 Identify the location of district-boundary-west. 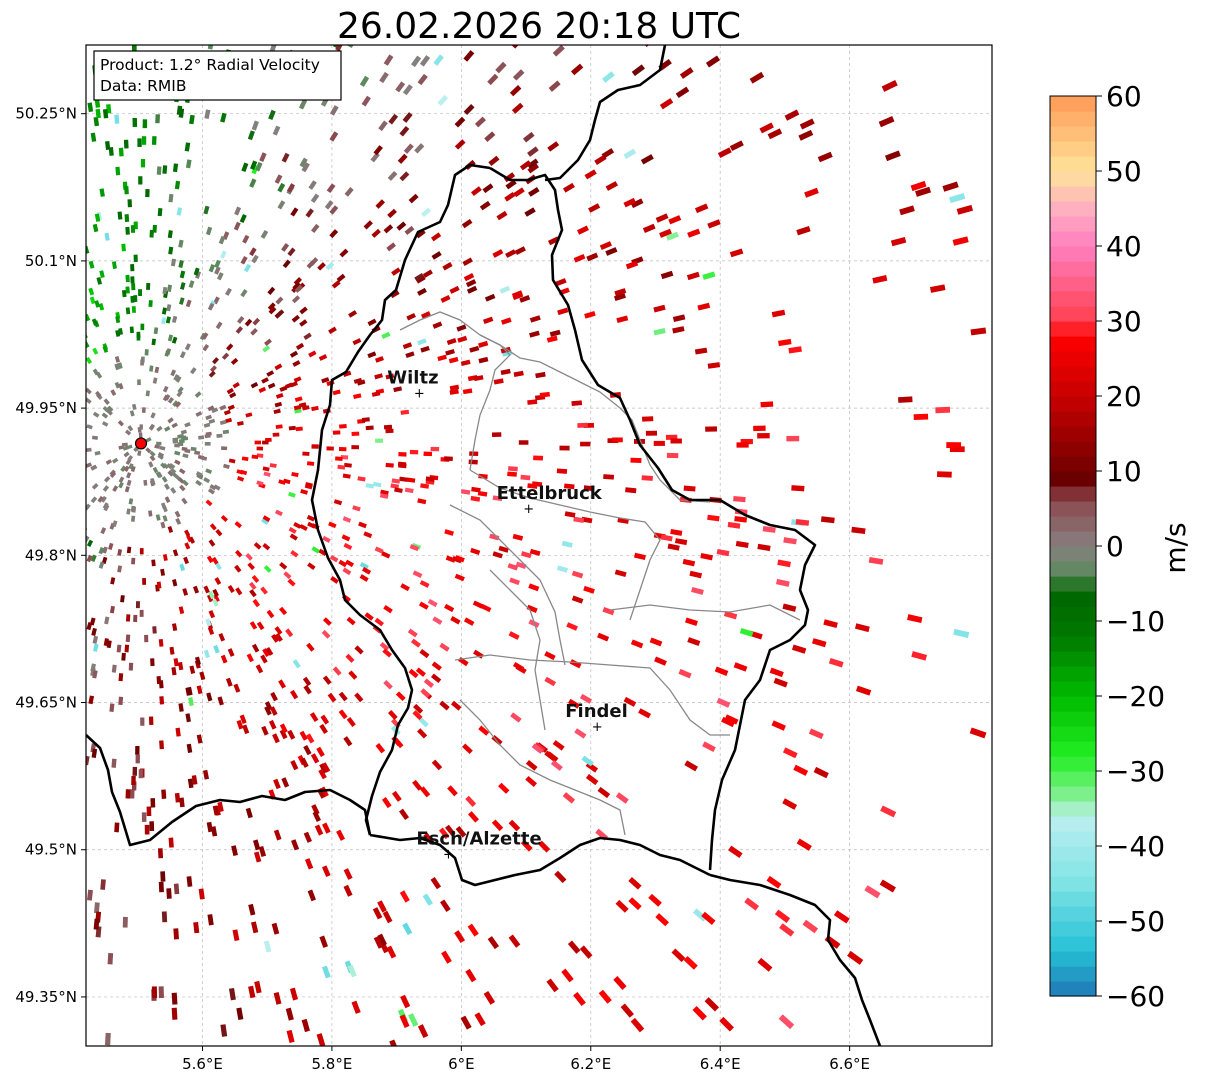
(507, 585).